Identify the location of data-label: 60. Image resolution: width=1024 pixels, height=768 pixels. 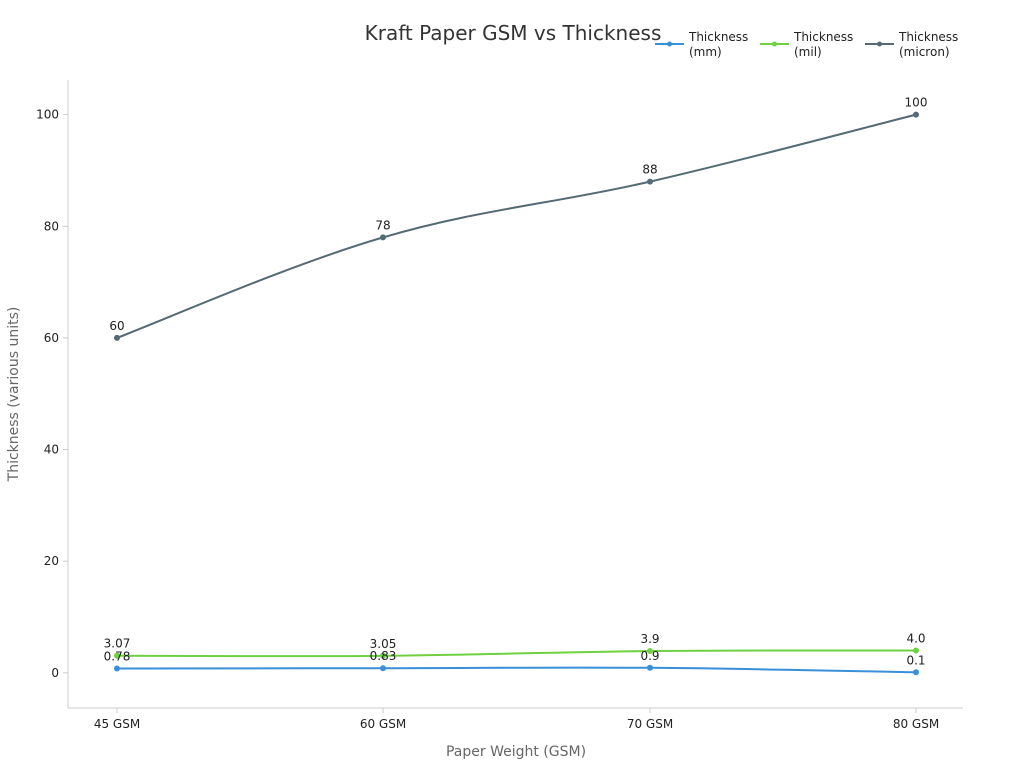
(116, 326).